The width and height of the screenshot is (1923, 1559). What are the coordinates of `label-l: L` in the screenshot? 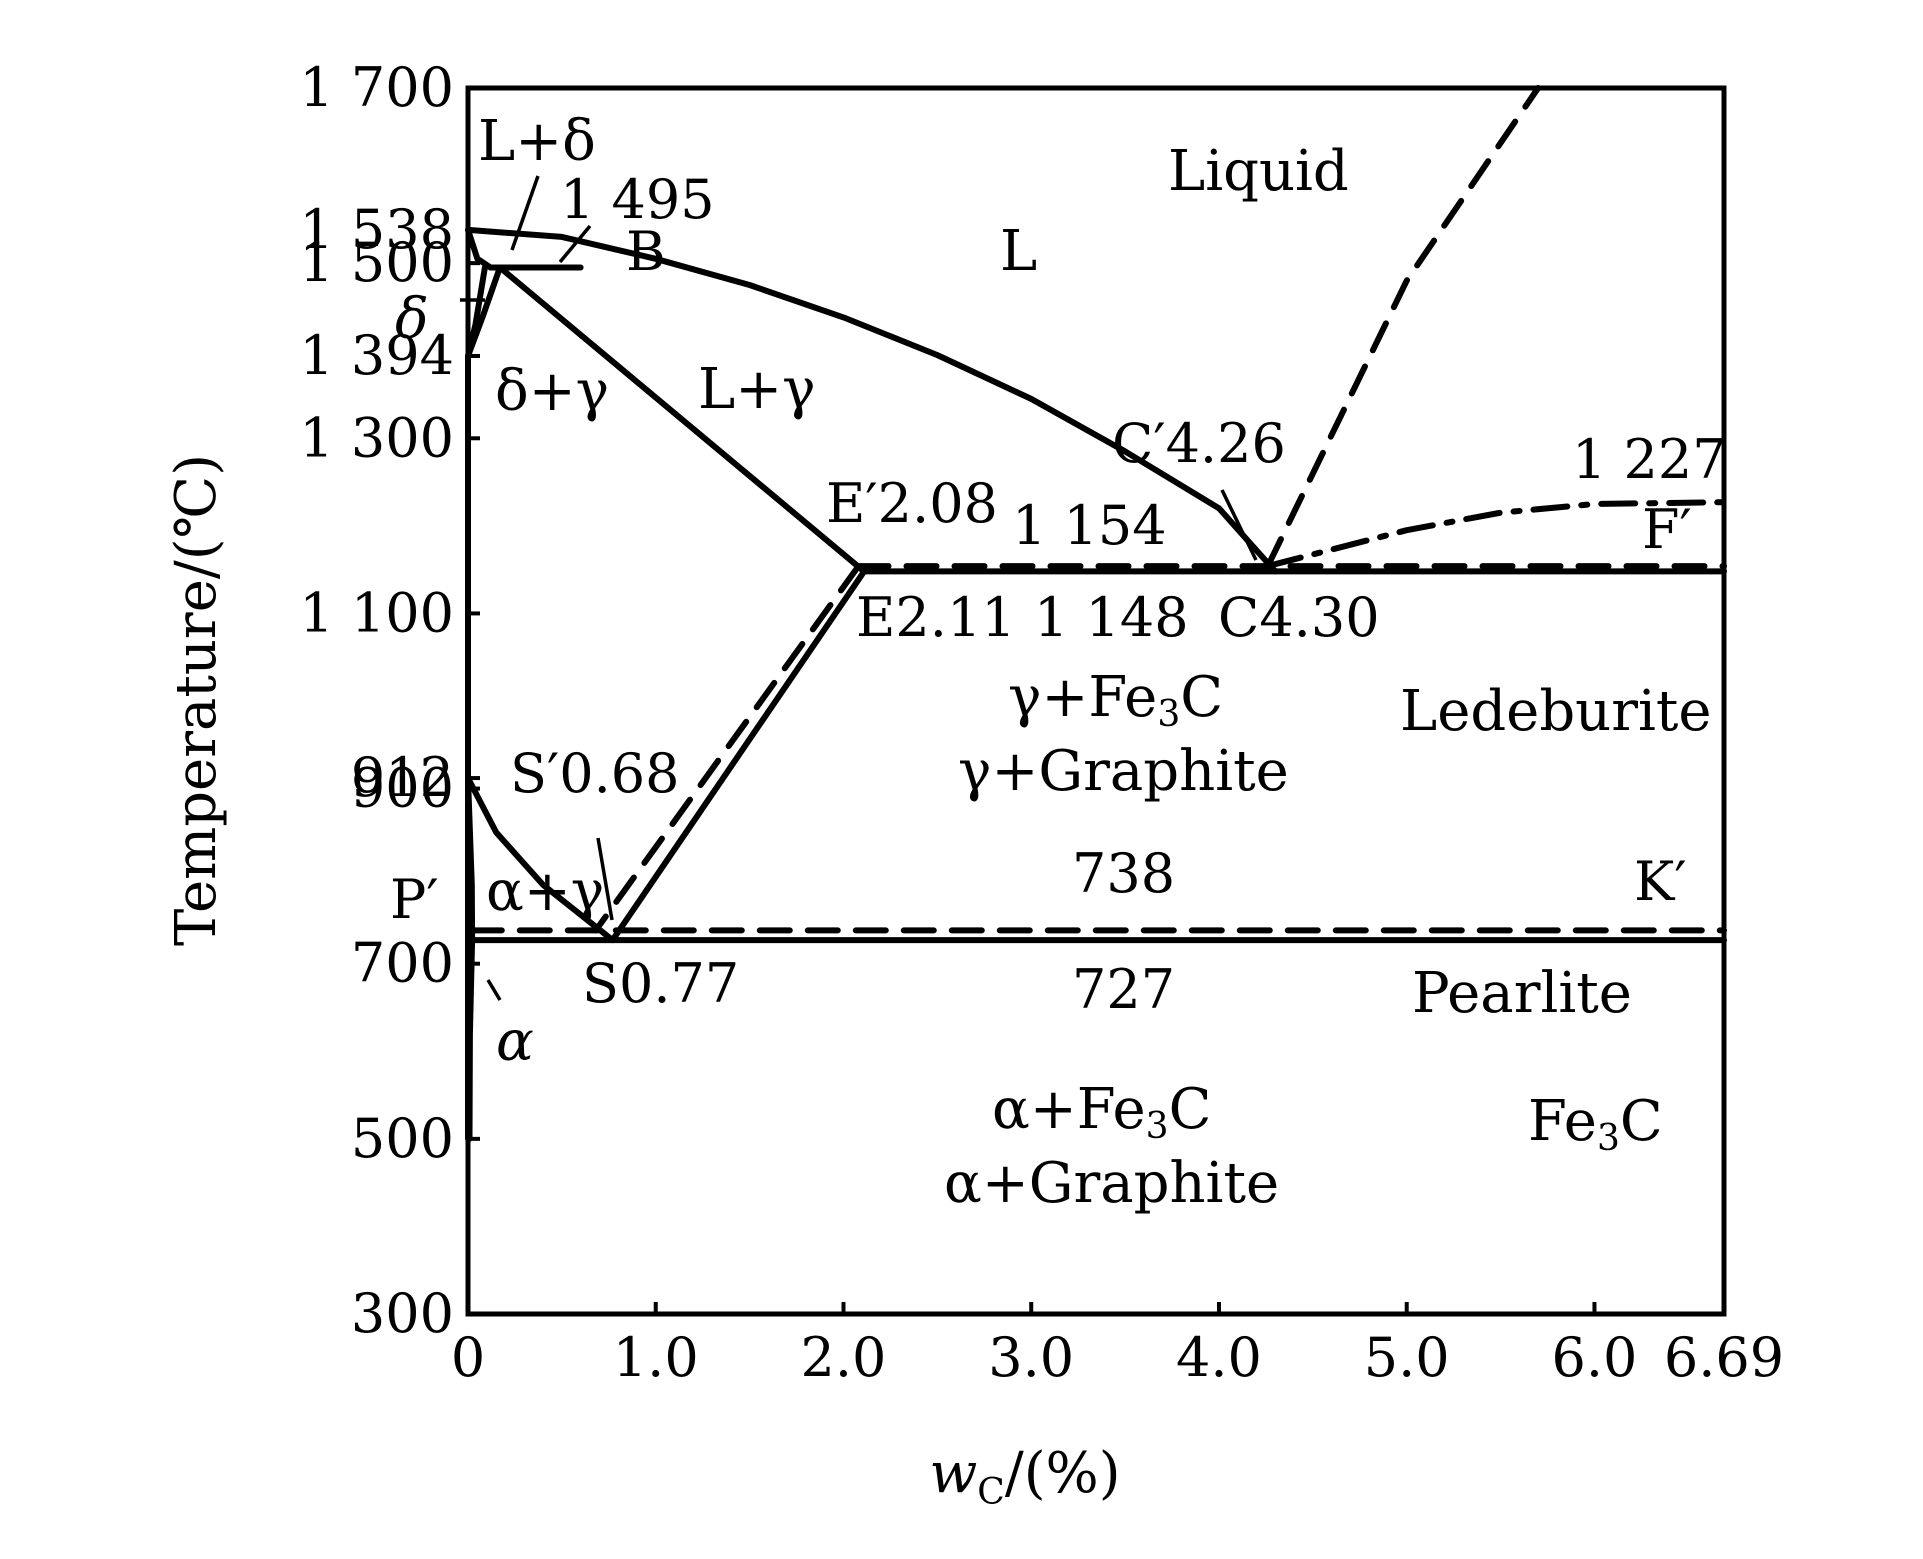 It's located at (1018, 251).